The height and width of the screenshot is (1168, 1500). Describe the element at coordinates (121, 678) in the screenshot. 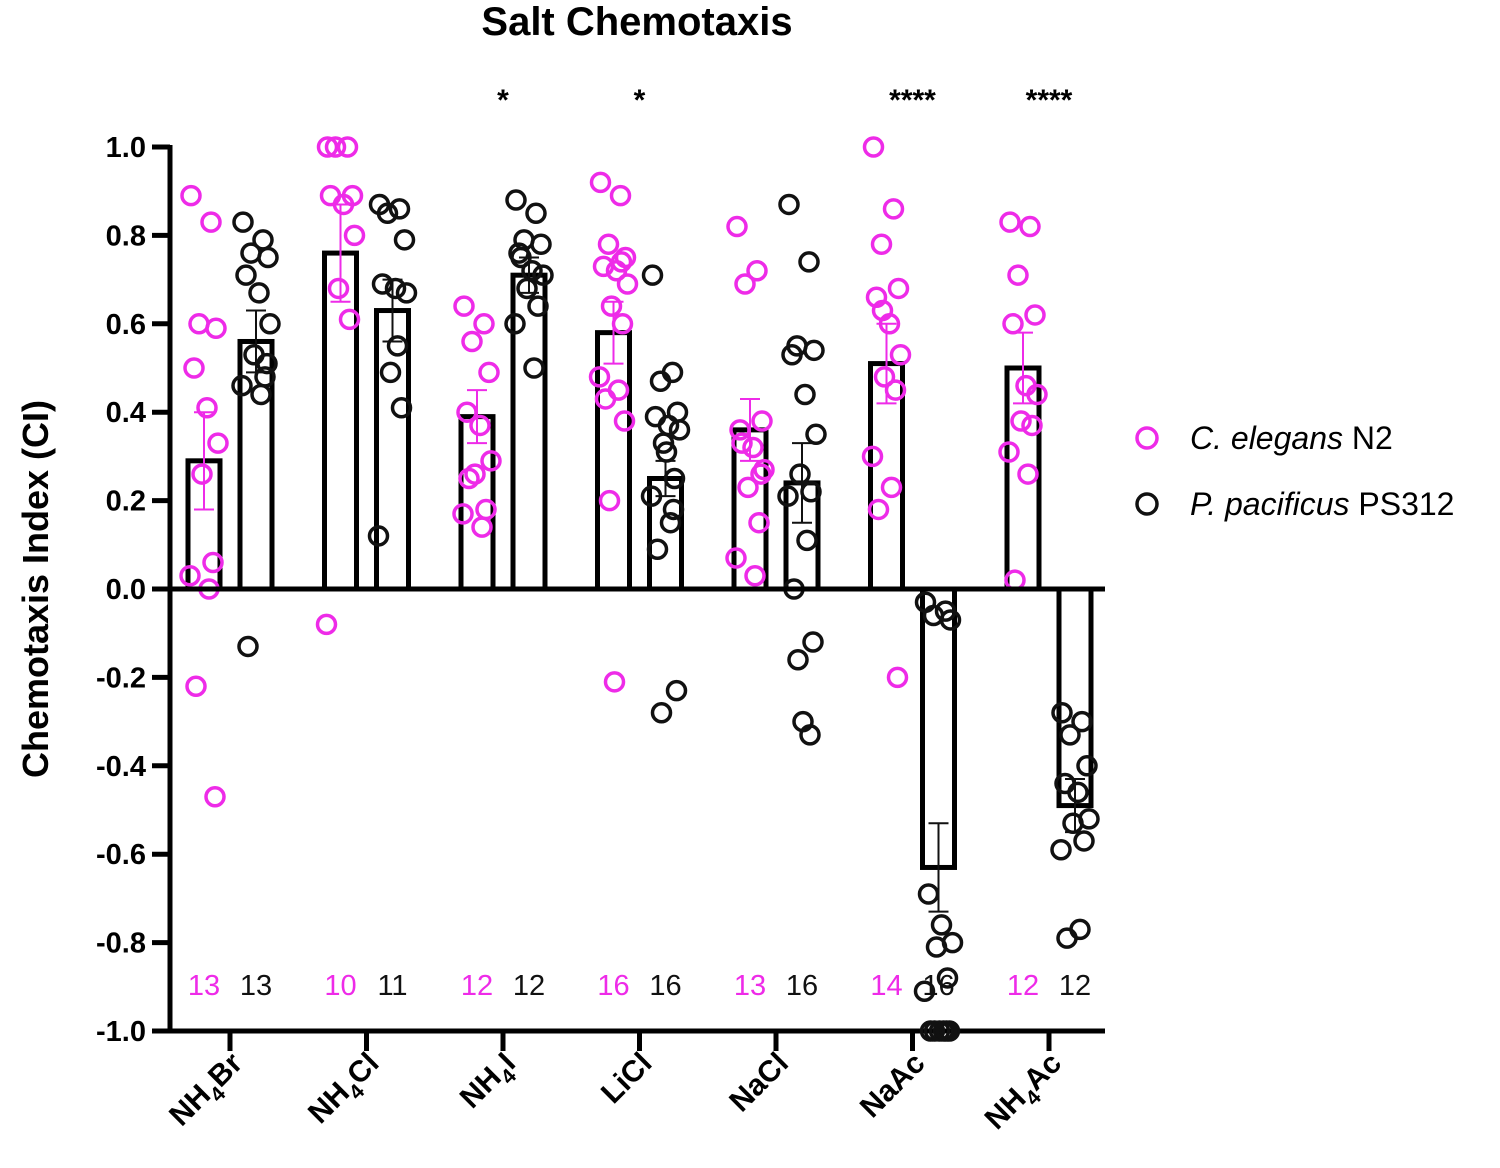

I see `y-tick-label: -0.2` at that location.